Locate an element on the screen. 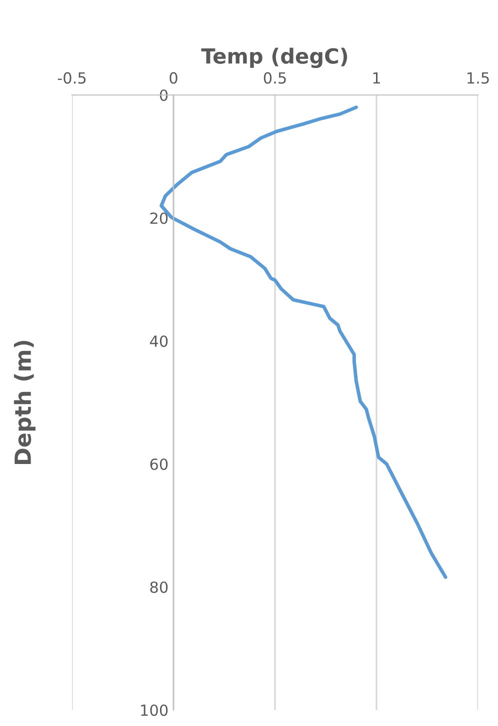  x-tick-label: 1.5 is located at coordinates (478, 78).